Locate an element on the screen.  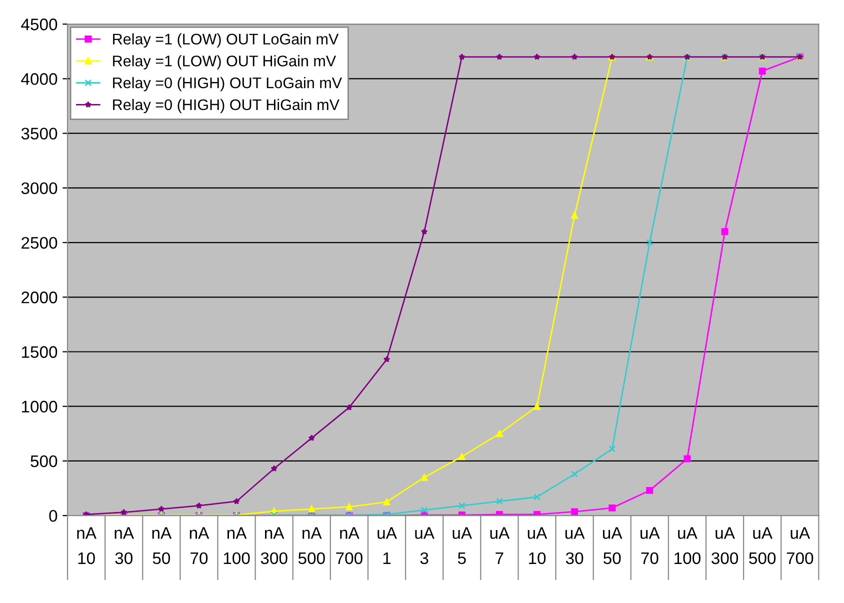
y-tick-label: 4500 is located at coordinates (39, 24).